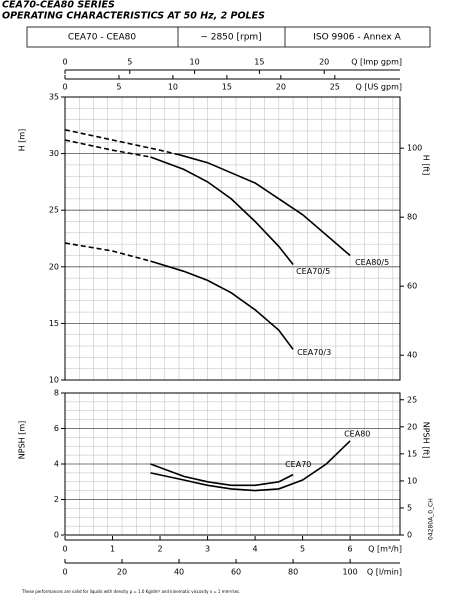 This screenshot has height=600, width=460. Describe the element at coordinates (102, 38) in the screenshot. I see `header-cell: CEA70 - CEA80` at that location.